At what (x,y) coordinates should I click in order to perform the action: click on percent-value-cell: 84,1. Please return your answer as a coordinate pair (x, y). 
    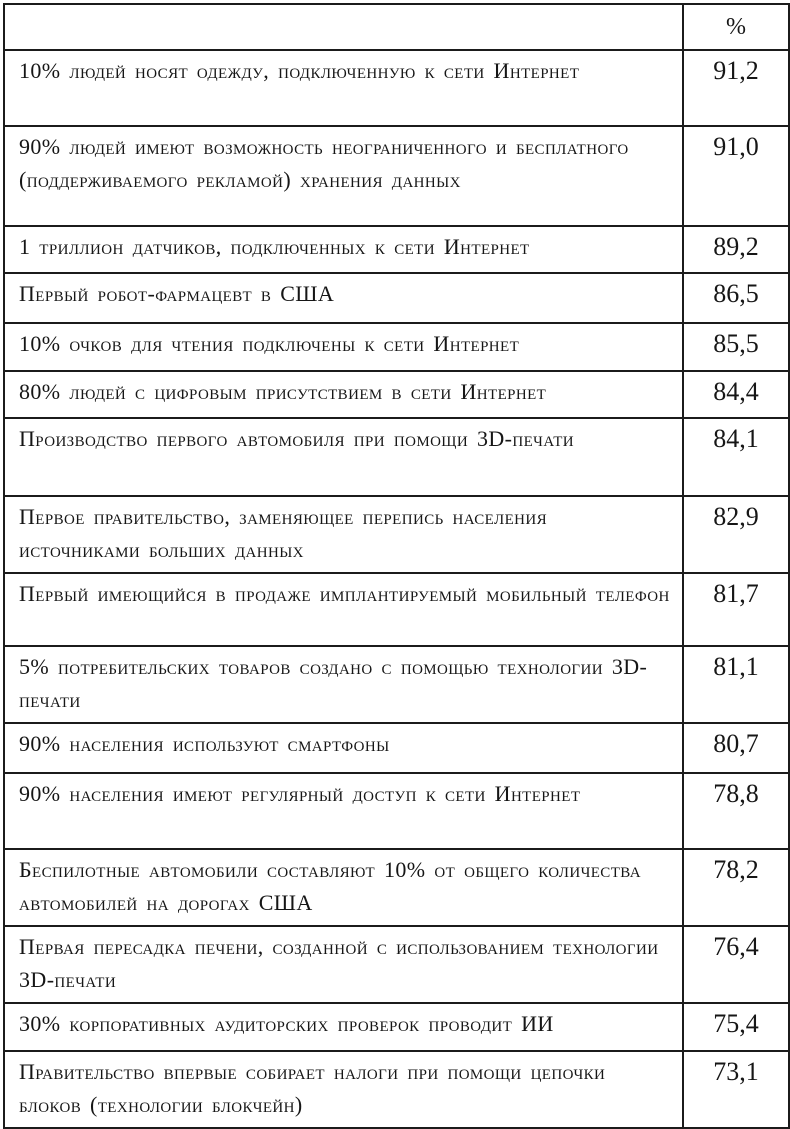
    Looking at the image, I should click on (736, 457).